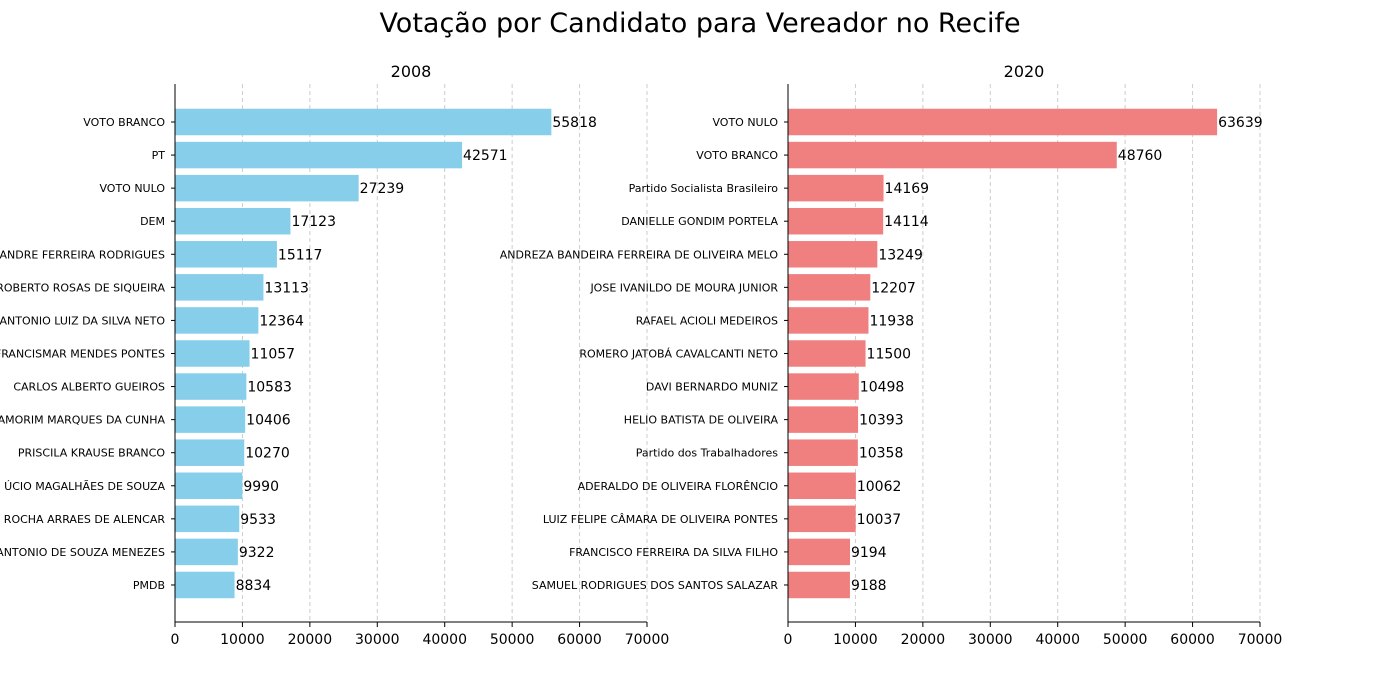 Image resolution: width=1400 pixels, height=700 pixels. Describe the element at coordinates (701, 420) in the screenshot. I see `category-label: HELIO BATISTA DE OLIVEIRA` at that location.